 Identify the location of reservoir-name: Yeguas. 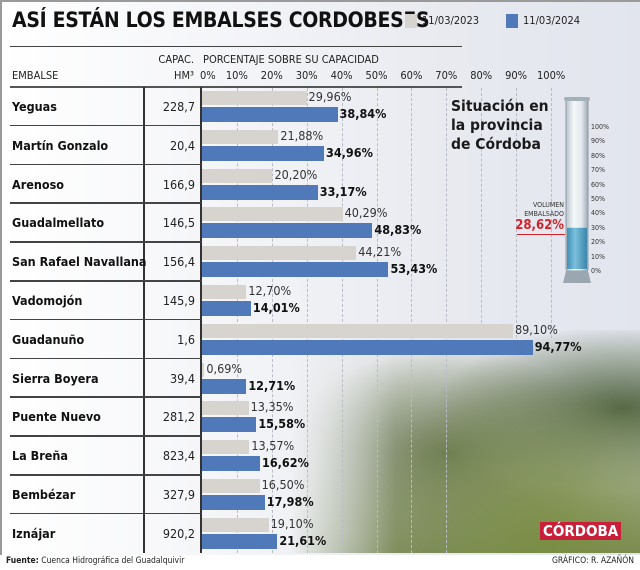
(34, 106).